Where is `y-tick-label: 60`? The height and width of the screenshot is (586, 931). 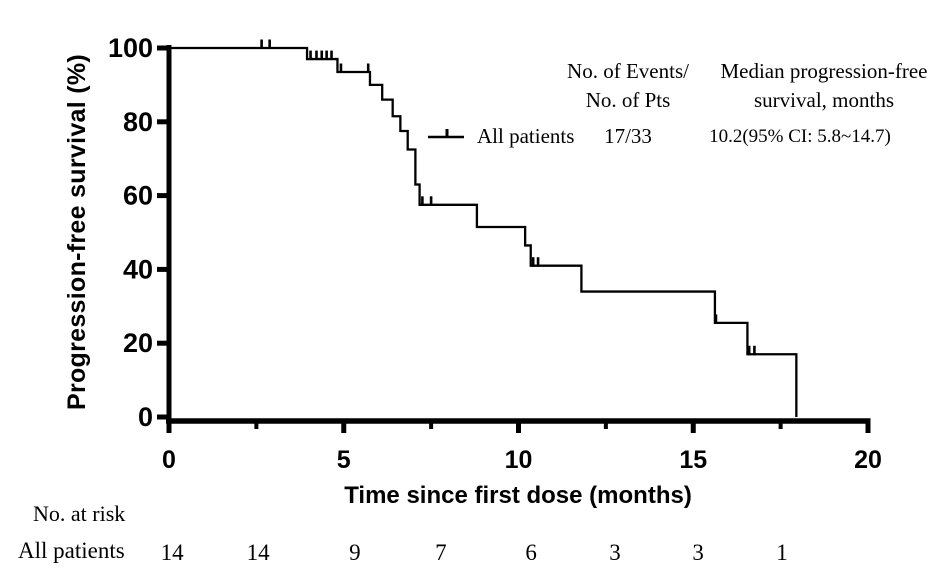 y-tick-label: 60 is located at coordinates (138, 196).